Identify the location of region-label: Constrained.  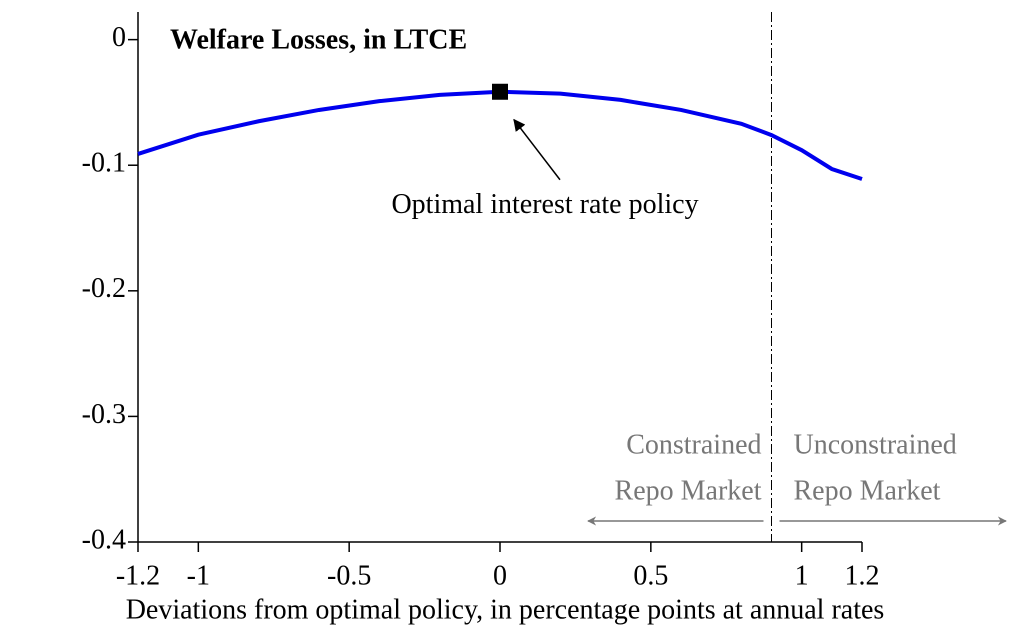
(693, 444).